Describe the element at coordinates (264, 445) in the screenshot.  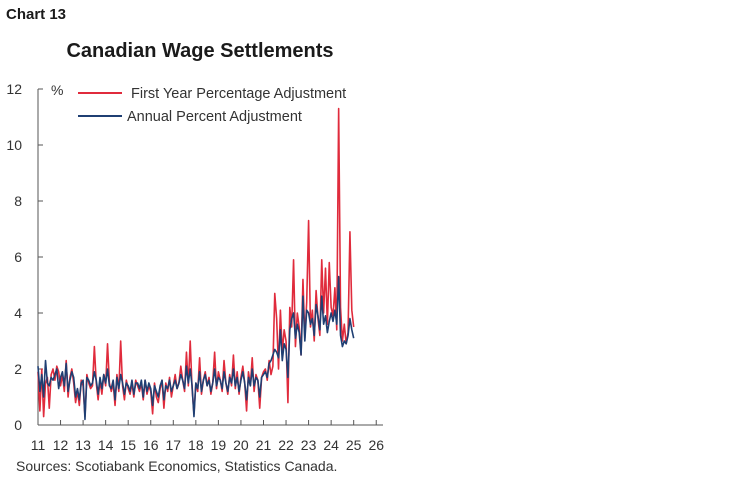
I see `x-tick-label: 21` at that location.